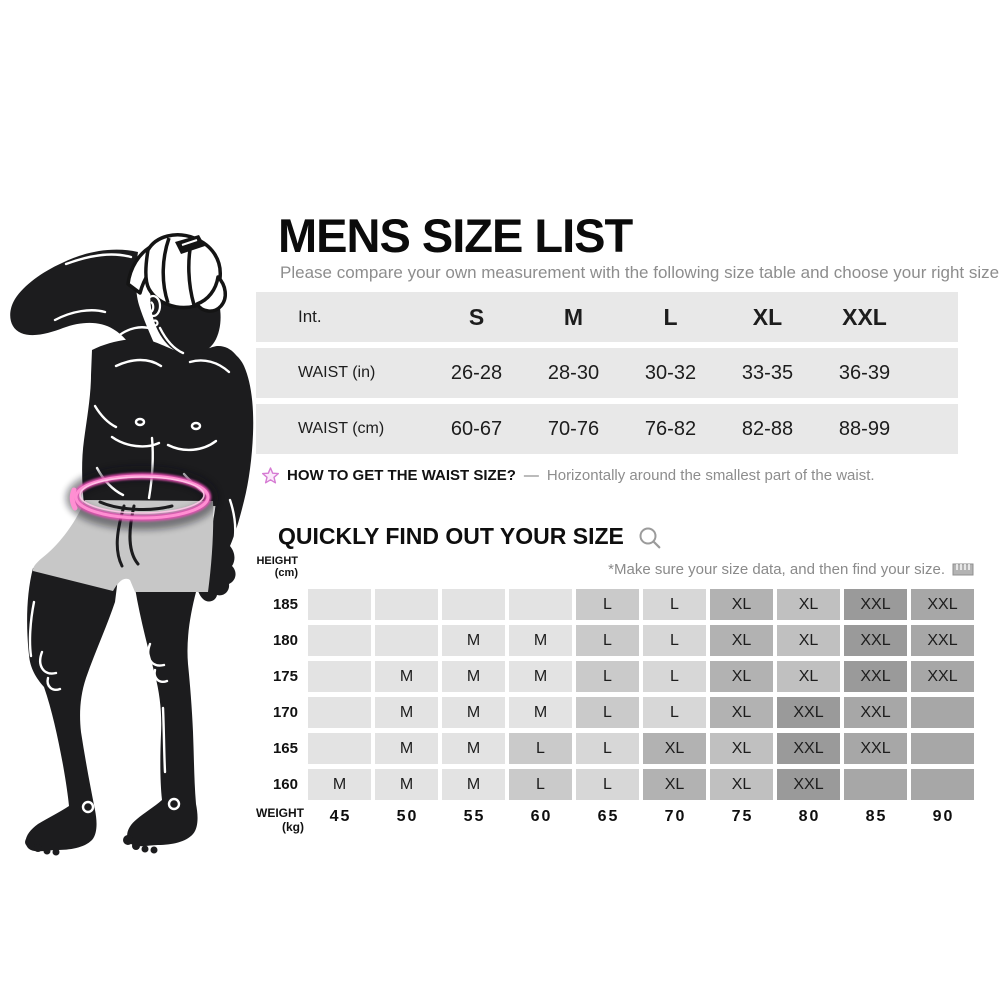 The width and height of the screenshot is (1000, 1000). What do you see at coordinates (876, 816) in the screenshot?
I see `weight-label: 85` at bounding box center [876, 816].